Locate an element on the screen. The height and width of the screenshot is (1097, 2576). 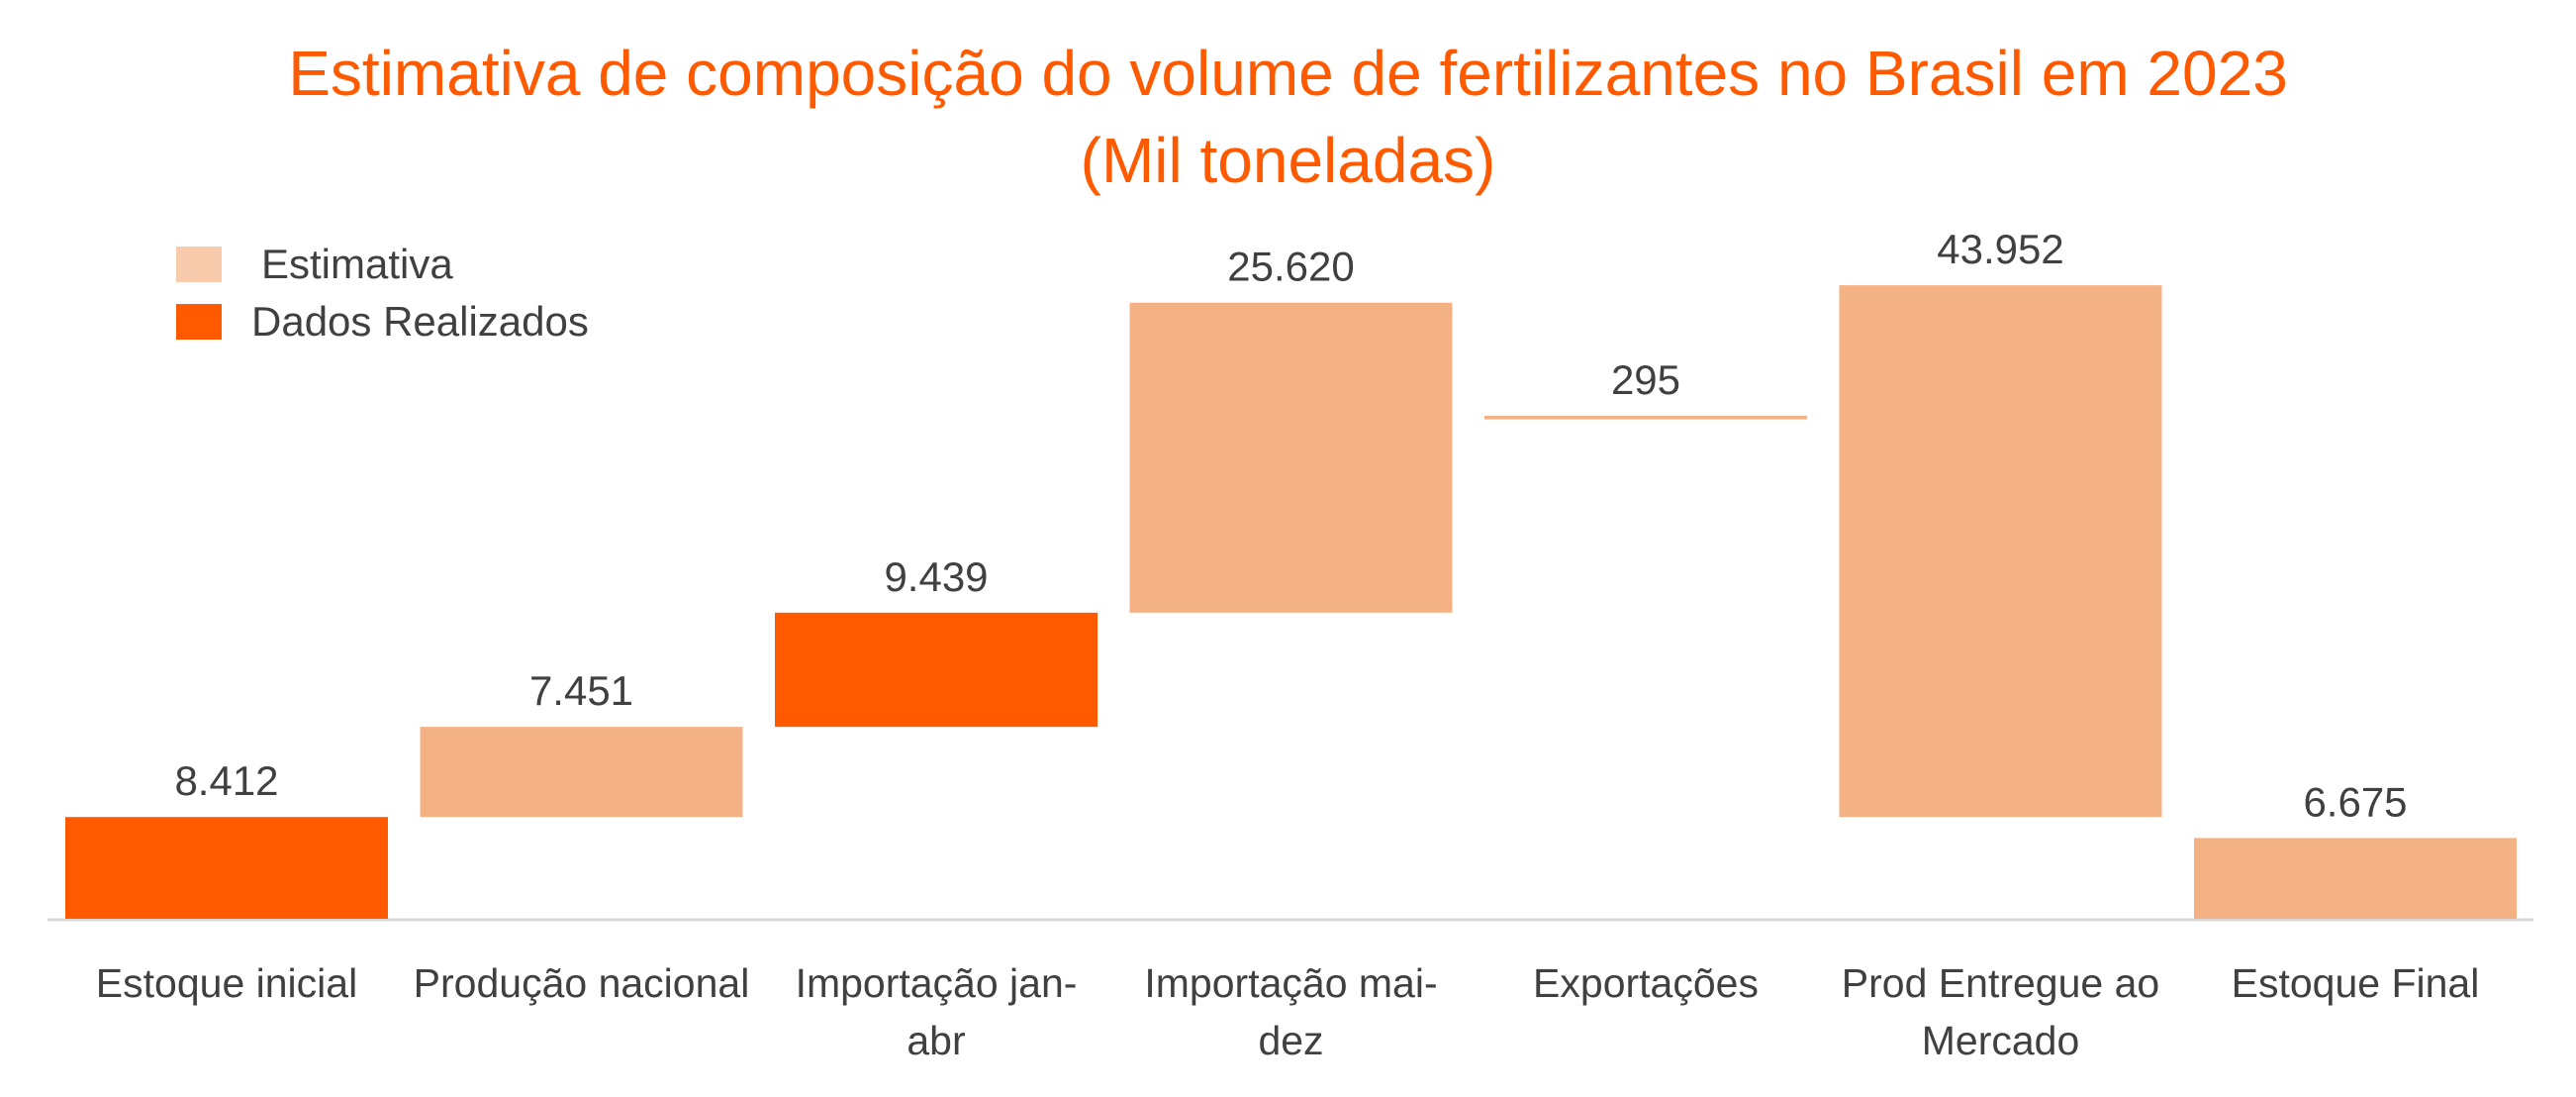
legend-item-estimativa: Estimativa is located at coordinates (382, 264).